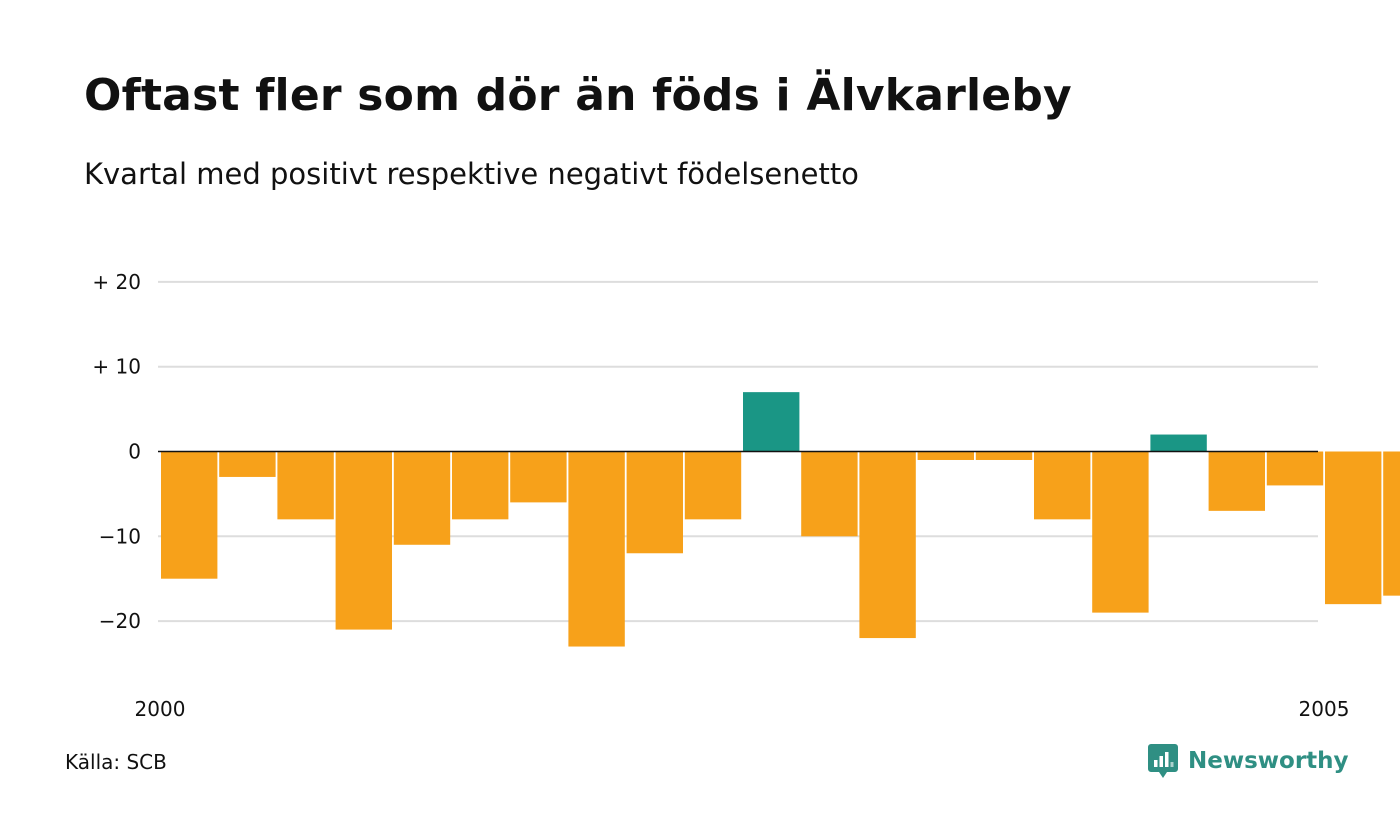 This screenshot has width=1400, height=840. Describe the element at coordinates (1324, 709) in the screenshot. I see `x-tick-label: 2005` at that location.